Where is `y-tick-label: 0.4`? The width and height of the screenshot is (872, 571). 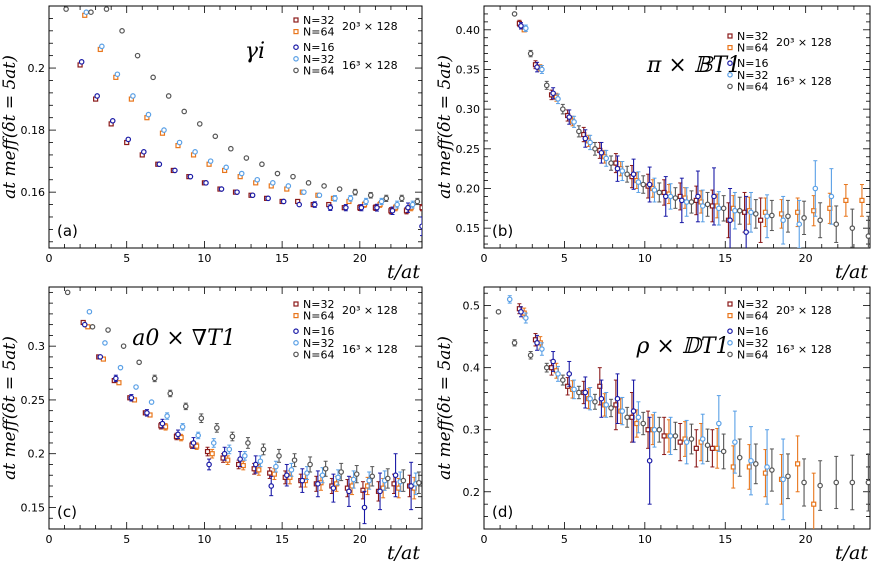
y-tick-label: 0.4 is located at coordinates (472, 368).